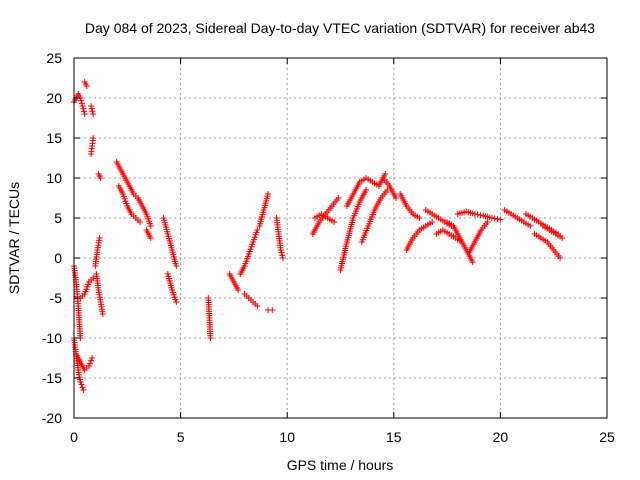  Describe the element at coordinates (478, 238) in the screenshot. I see `series-aj` at that location.